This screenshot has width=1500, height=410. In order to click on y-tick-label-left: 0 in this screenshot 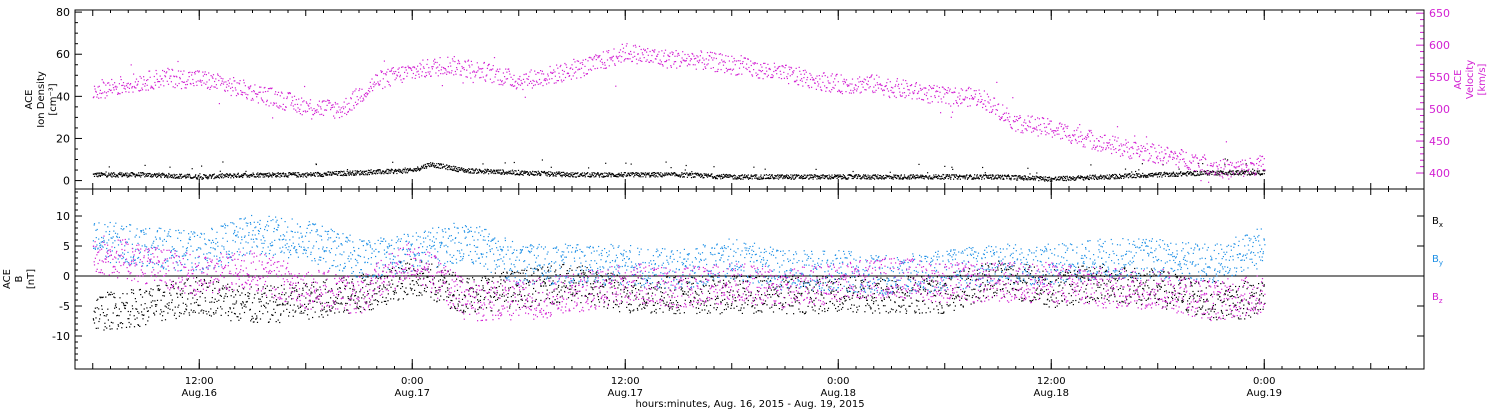, I will do `click(66, 181)`.